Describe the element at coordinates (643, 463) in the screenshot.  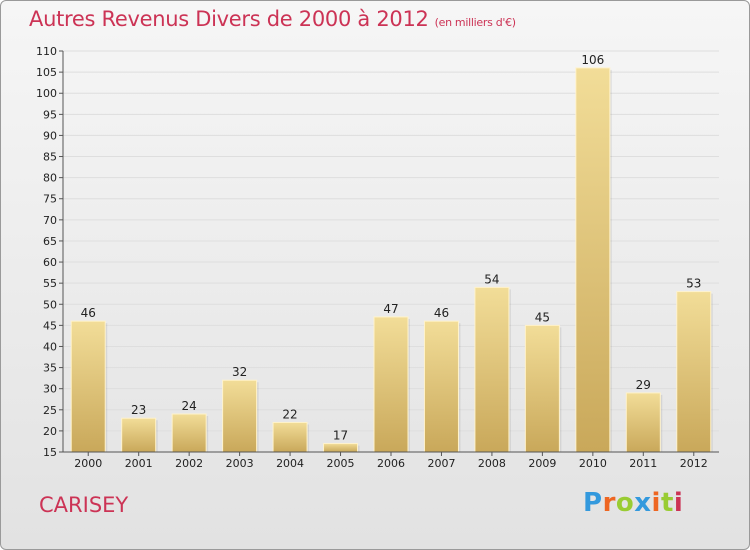
I see `x-tick-label: 2011` at that location.